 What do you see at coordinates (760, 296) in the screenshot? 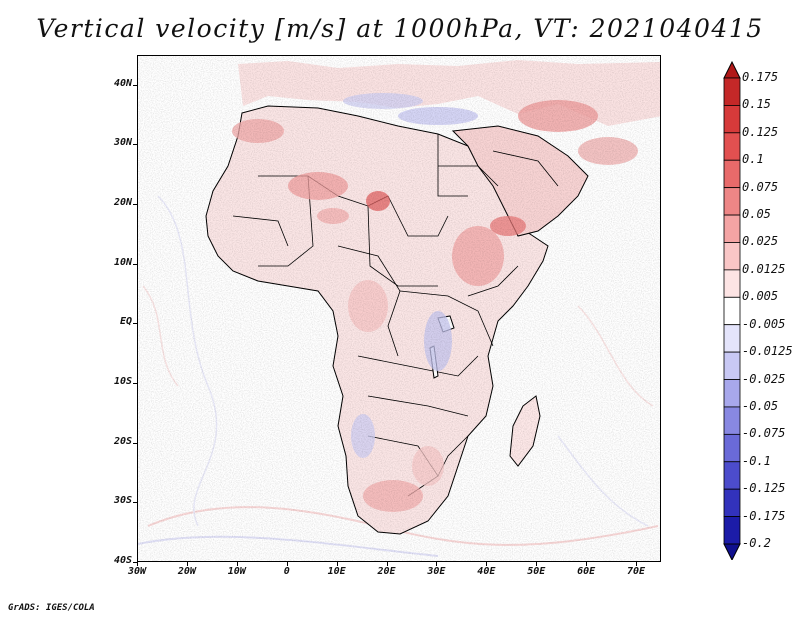
I see `colorbar-label: 0.005` at bounding box center [760, 296].